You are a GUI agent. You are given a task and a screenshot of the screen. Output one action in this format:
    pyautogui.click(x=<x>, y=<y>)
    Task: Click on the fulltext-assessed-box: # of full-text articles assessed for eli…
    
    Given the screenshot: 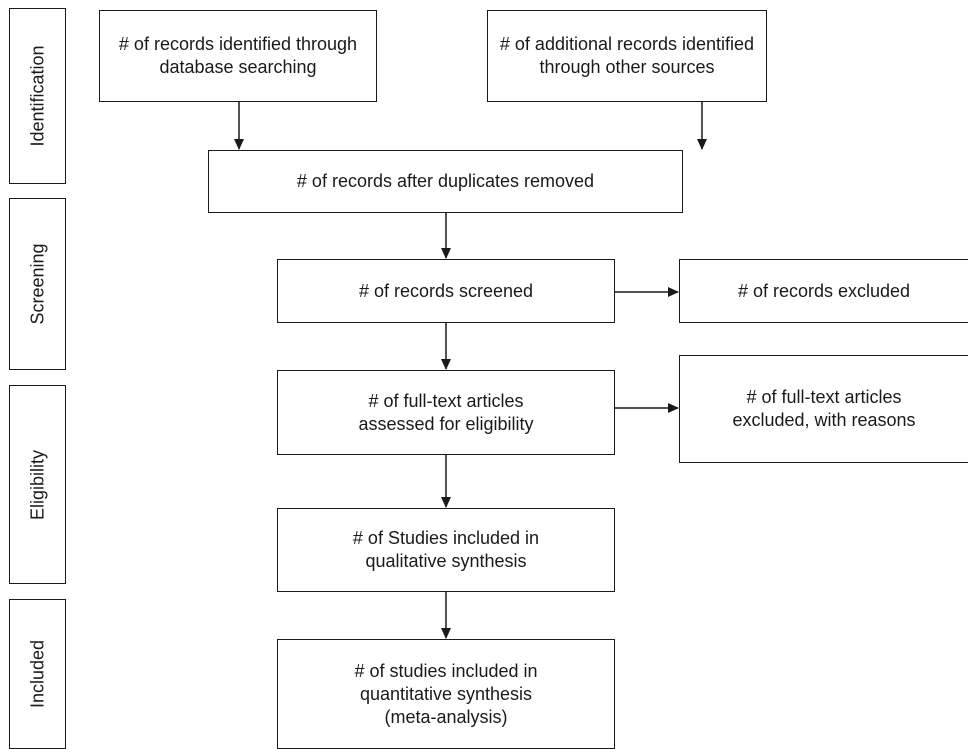 What is the action you would take?
    pyautogui.click(x=446, y=412)
    